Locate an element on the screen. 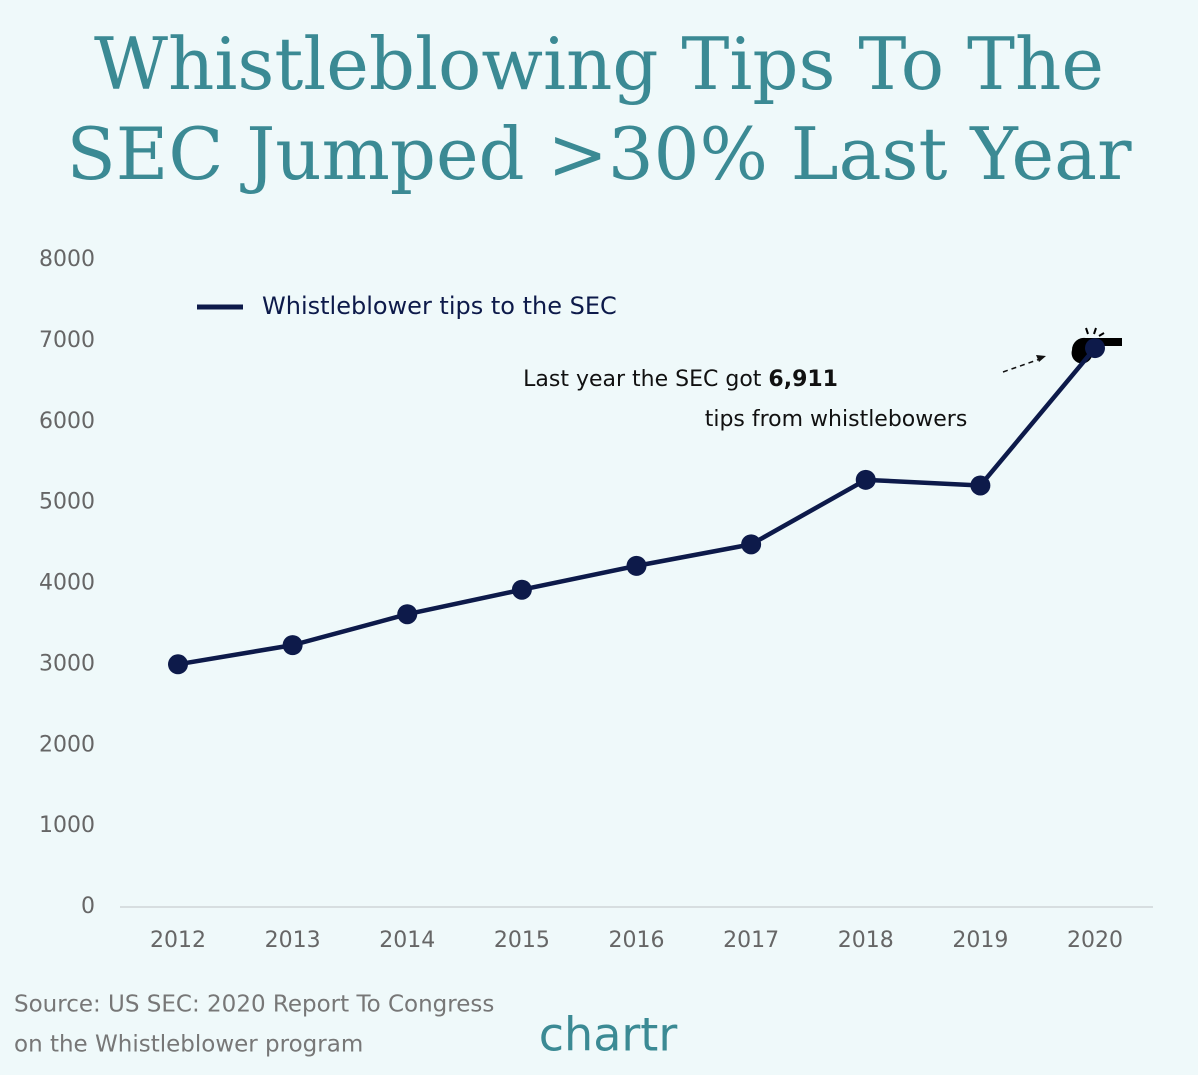 The width and height of the screenshot is (1198, 1075). chart-title: Whistleblowing Tips To The is located at coordinates (599, 64).